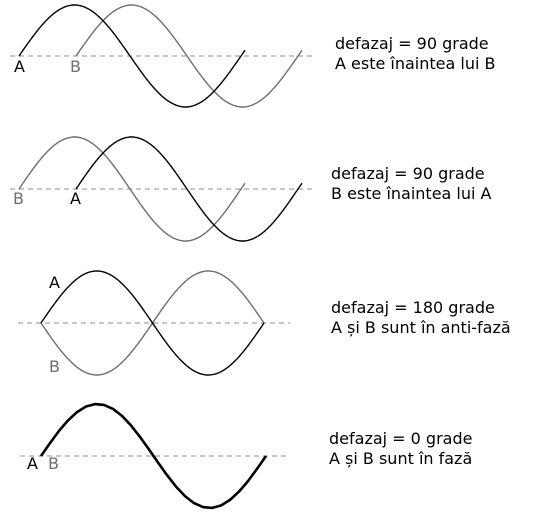 The image size is (545, 515). I want to click on panel-3-phase-shift: defazaj = 180 grade, so click(413, 307).